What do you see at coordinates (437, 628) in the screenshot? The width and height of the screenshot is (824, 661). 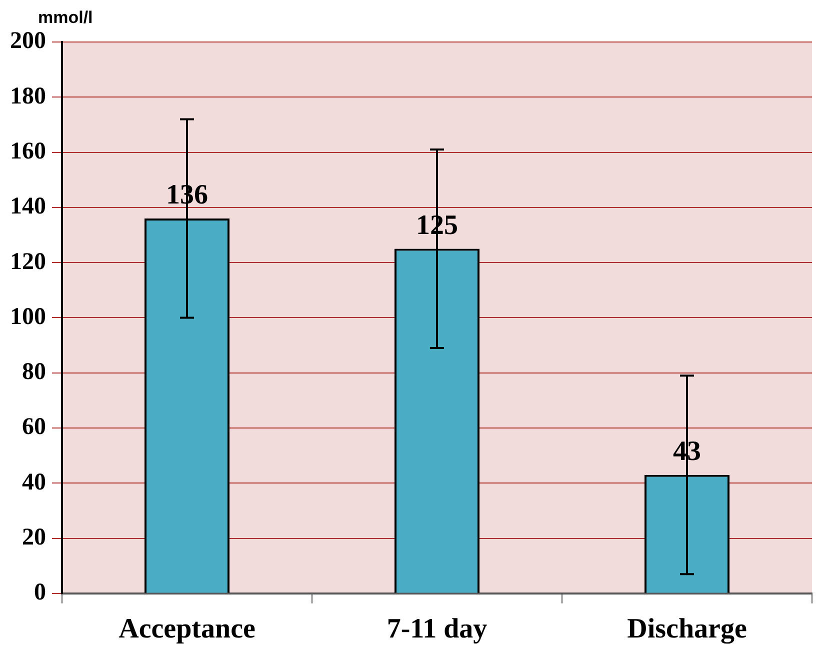 I see `x-tick-label: 7-11 day` at bounding box center [437, 628].